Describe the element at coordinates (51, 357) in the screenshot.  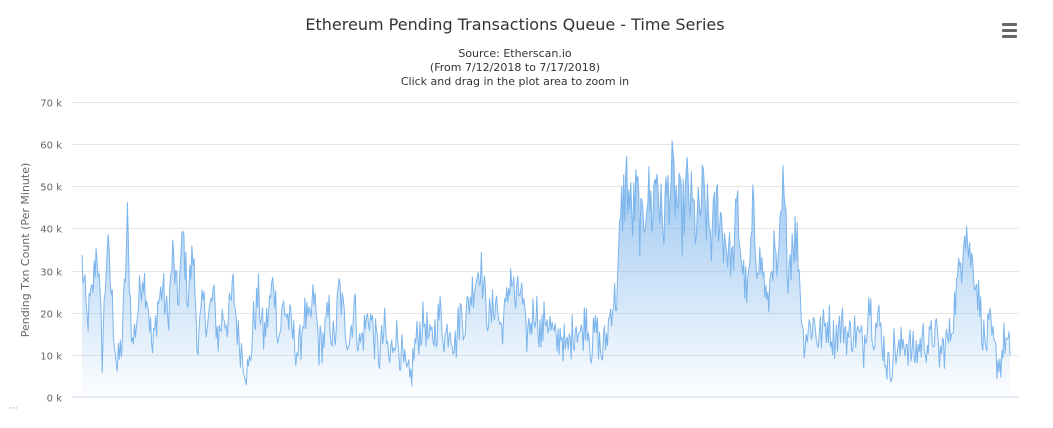
I see `y-tick-label: 10 k` at that location.